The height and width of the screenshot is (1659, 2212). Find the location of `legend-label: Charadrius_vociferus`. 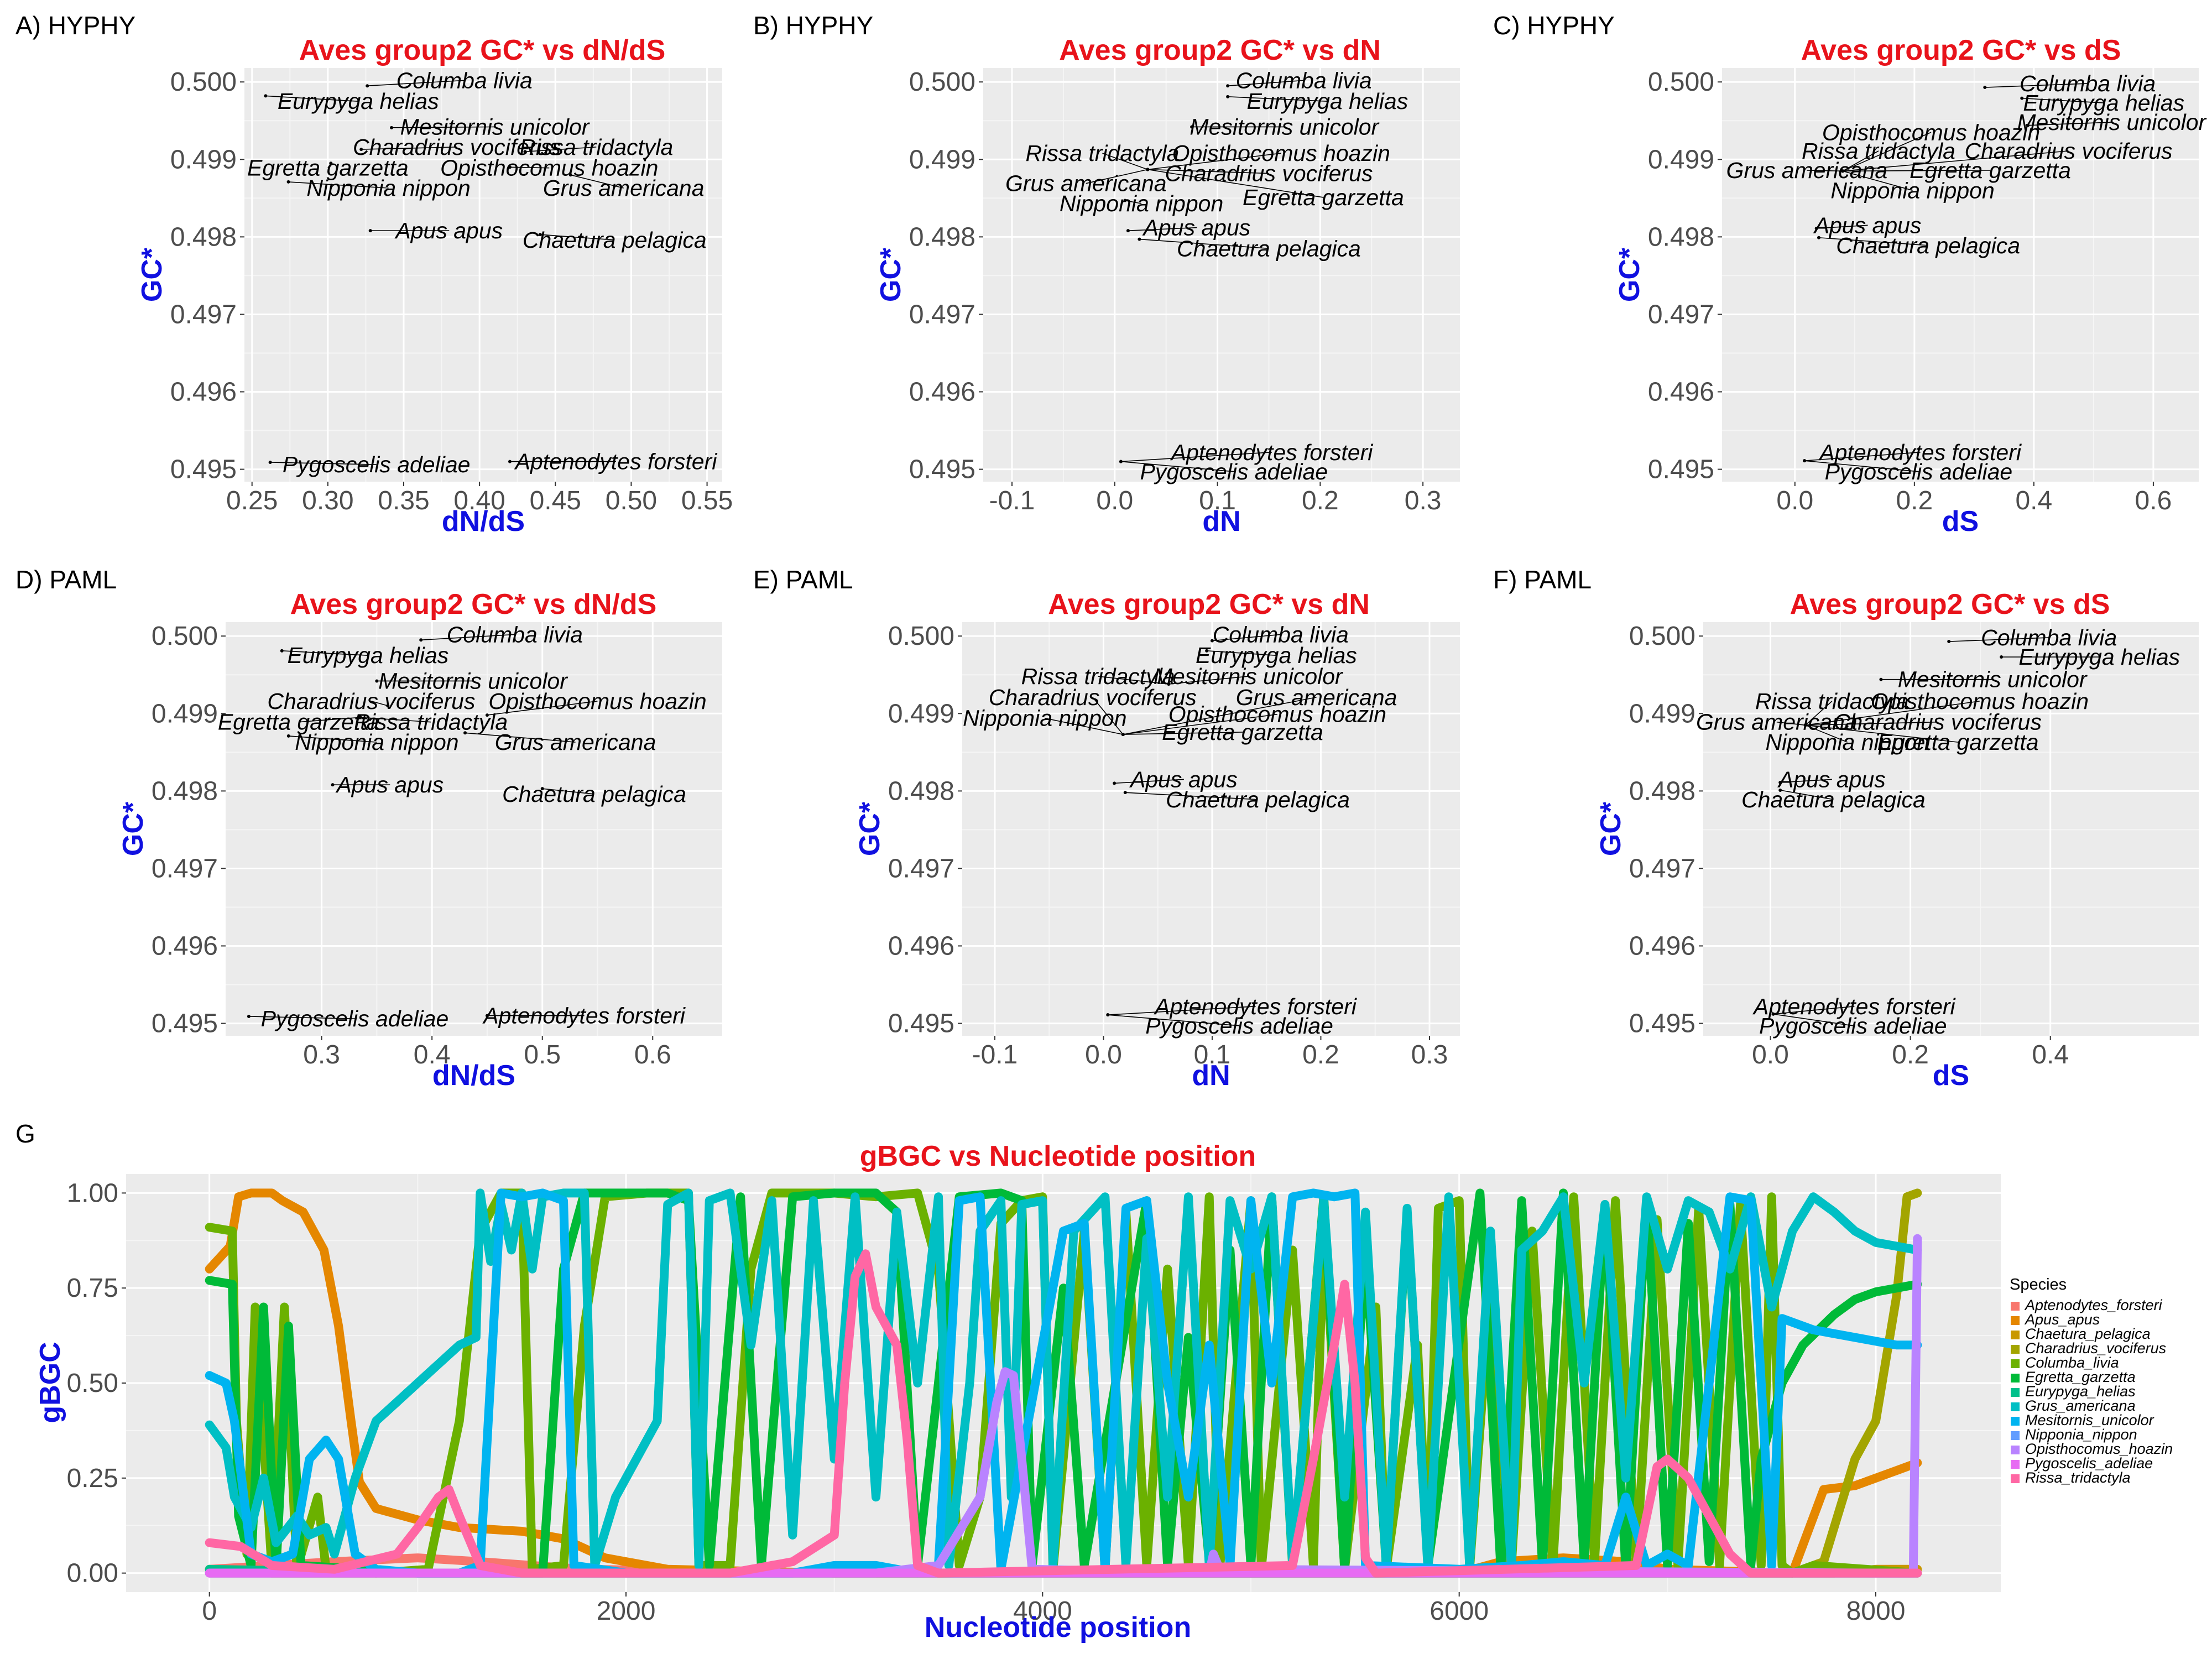

legend-label: Charadrius_vociferus is located at coordinates (2096, 1348).